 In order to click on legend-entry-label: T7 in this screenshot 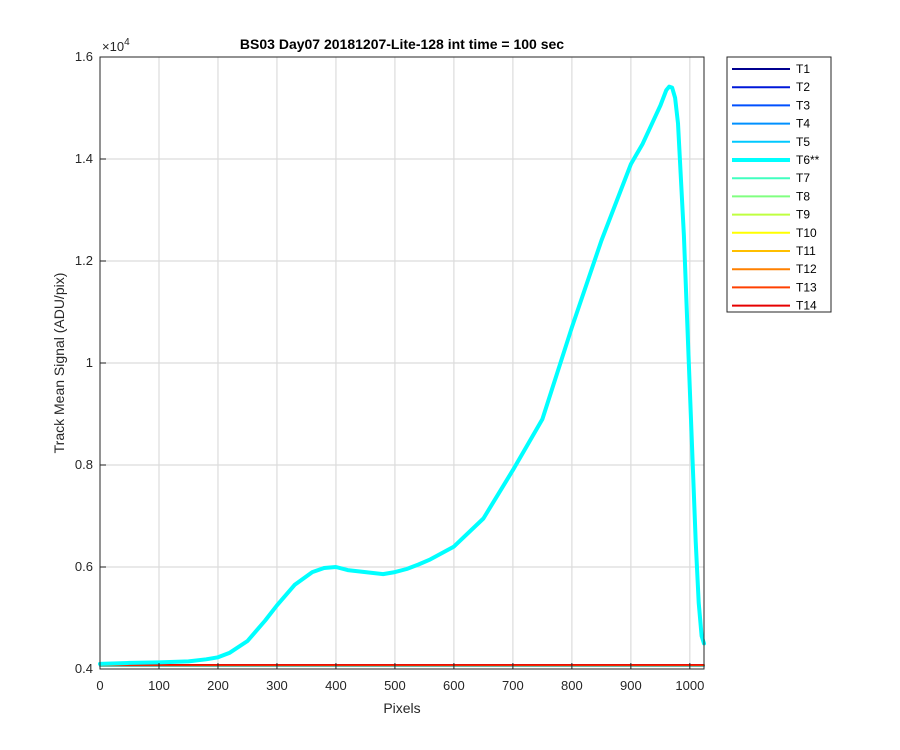, I will do `click(803, 178)`.